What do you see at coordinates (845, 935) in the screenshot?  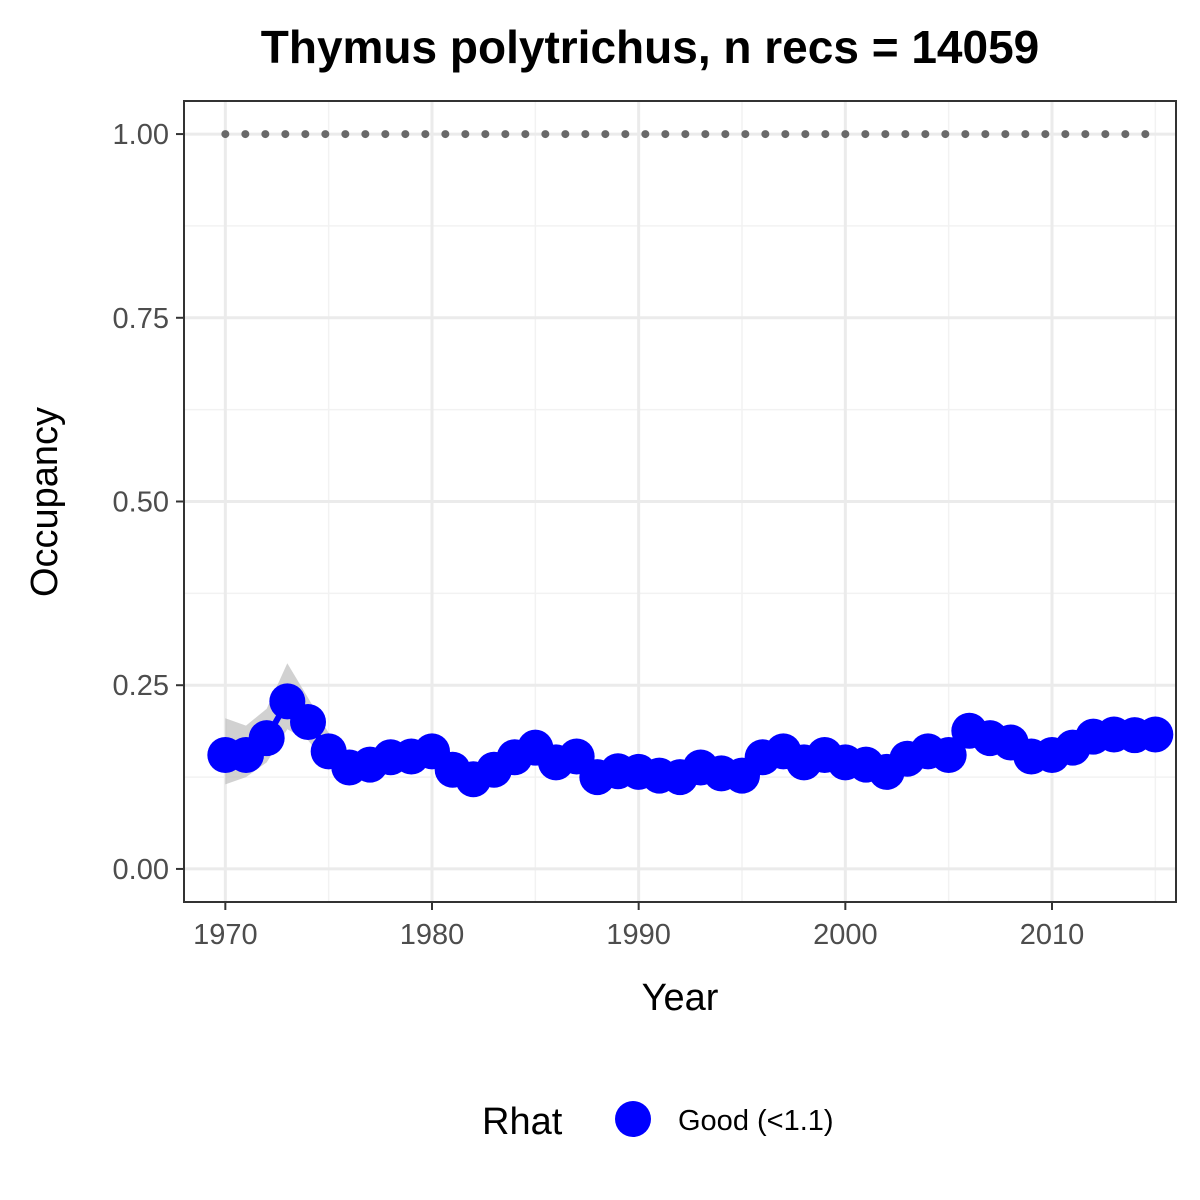 I see `x-tick-label: 2000` at bounding box center [845, 935].